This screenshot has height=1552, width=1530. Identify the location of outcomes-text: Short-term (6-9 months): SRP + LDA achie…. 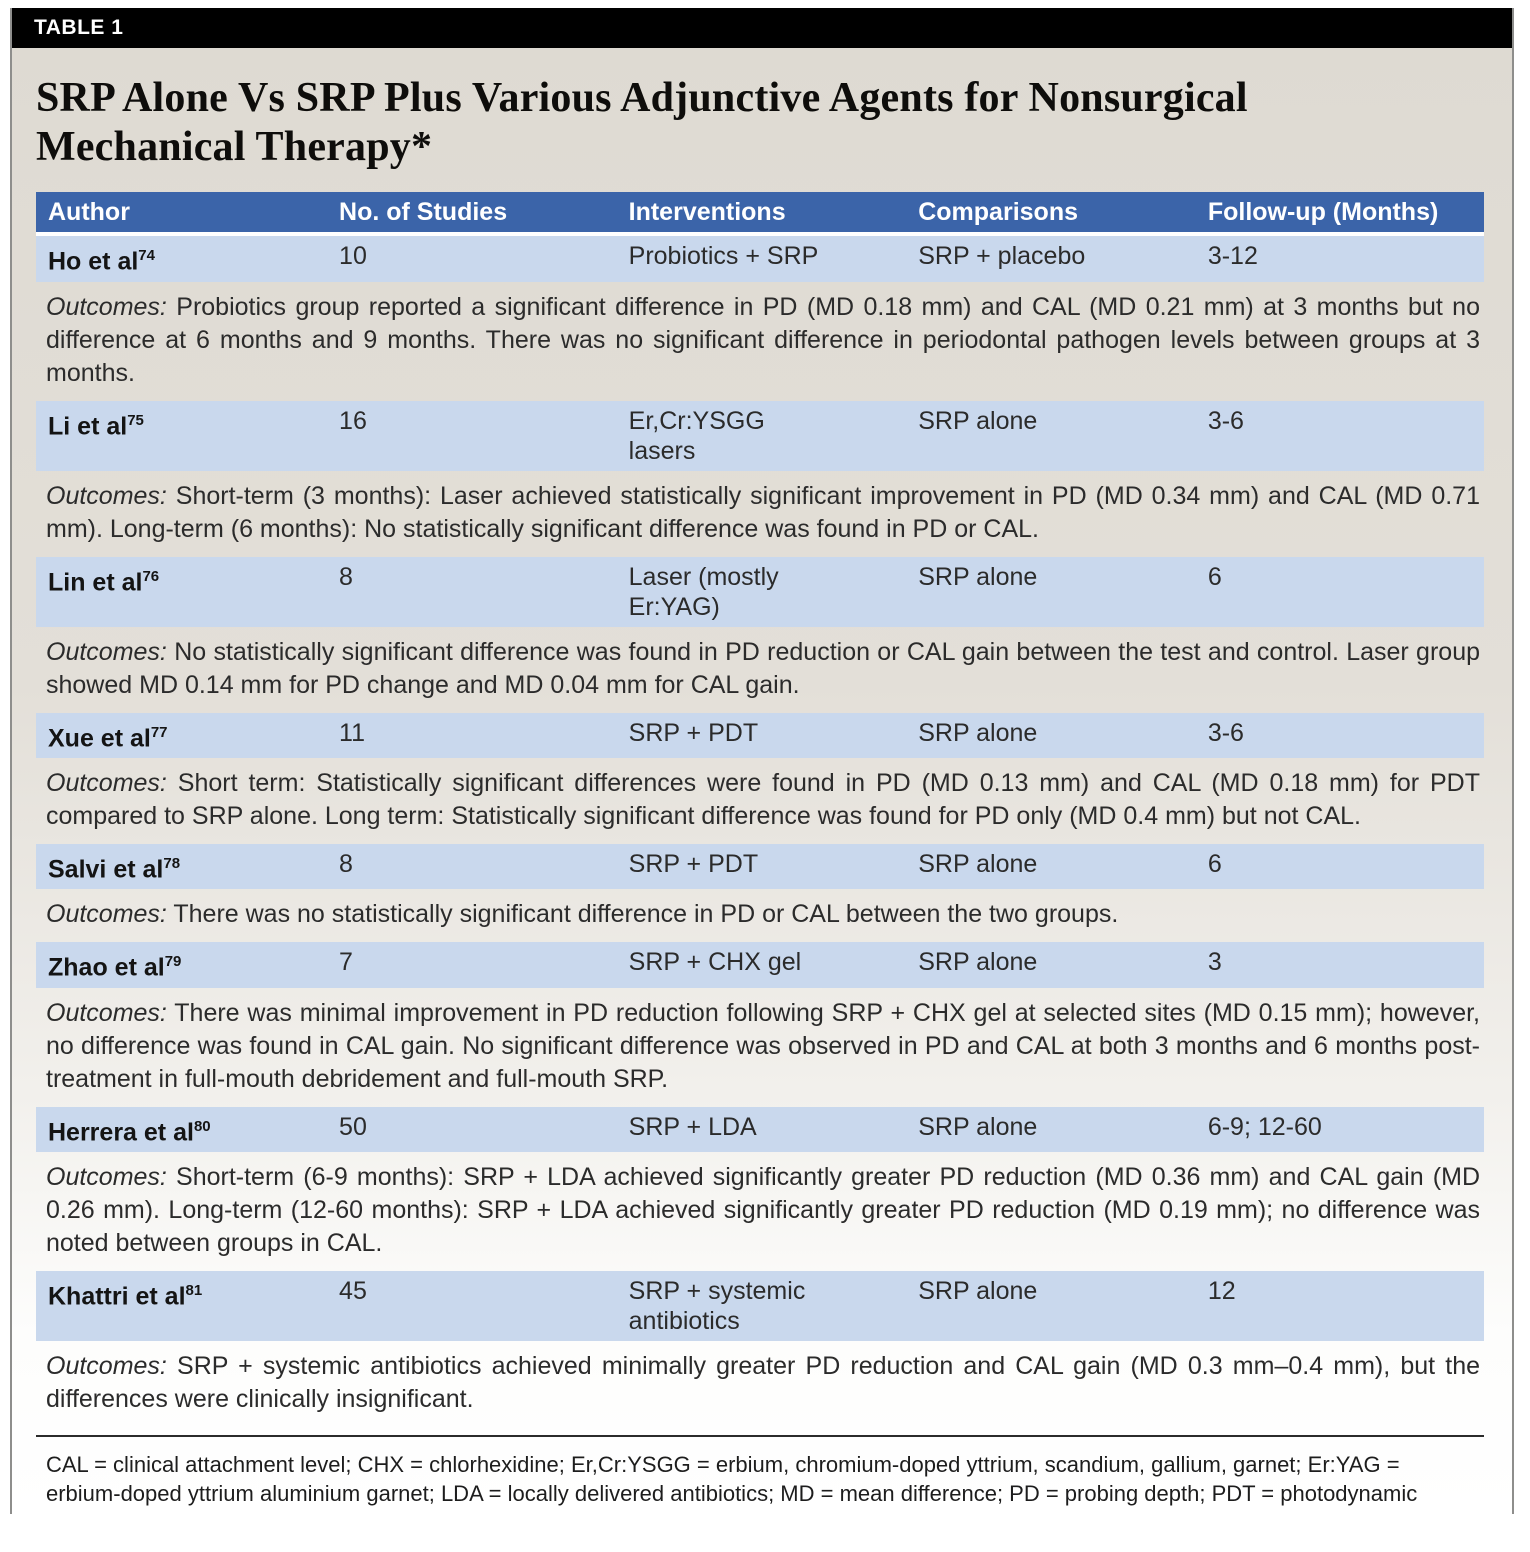
(763, 1209).